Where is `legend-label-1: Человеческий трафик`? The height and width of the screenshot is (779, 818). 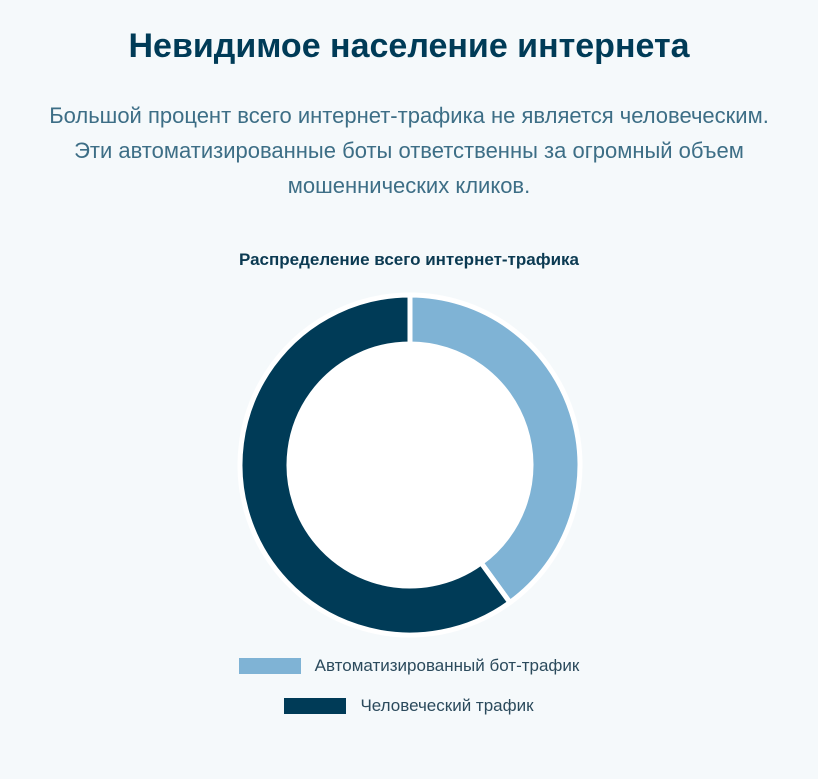 legend-label-1: Человеческий трафик is located at coordinates (447, 705).